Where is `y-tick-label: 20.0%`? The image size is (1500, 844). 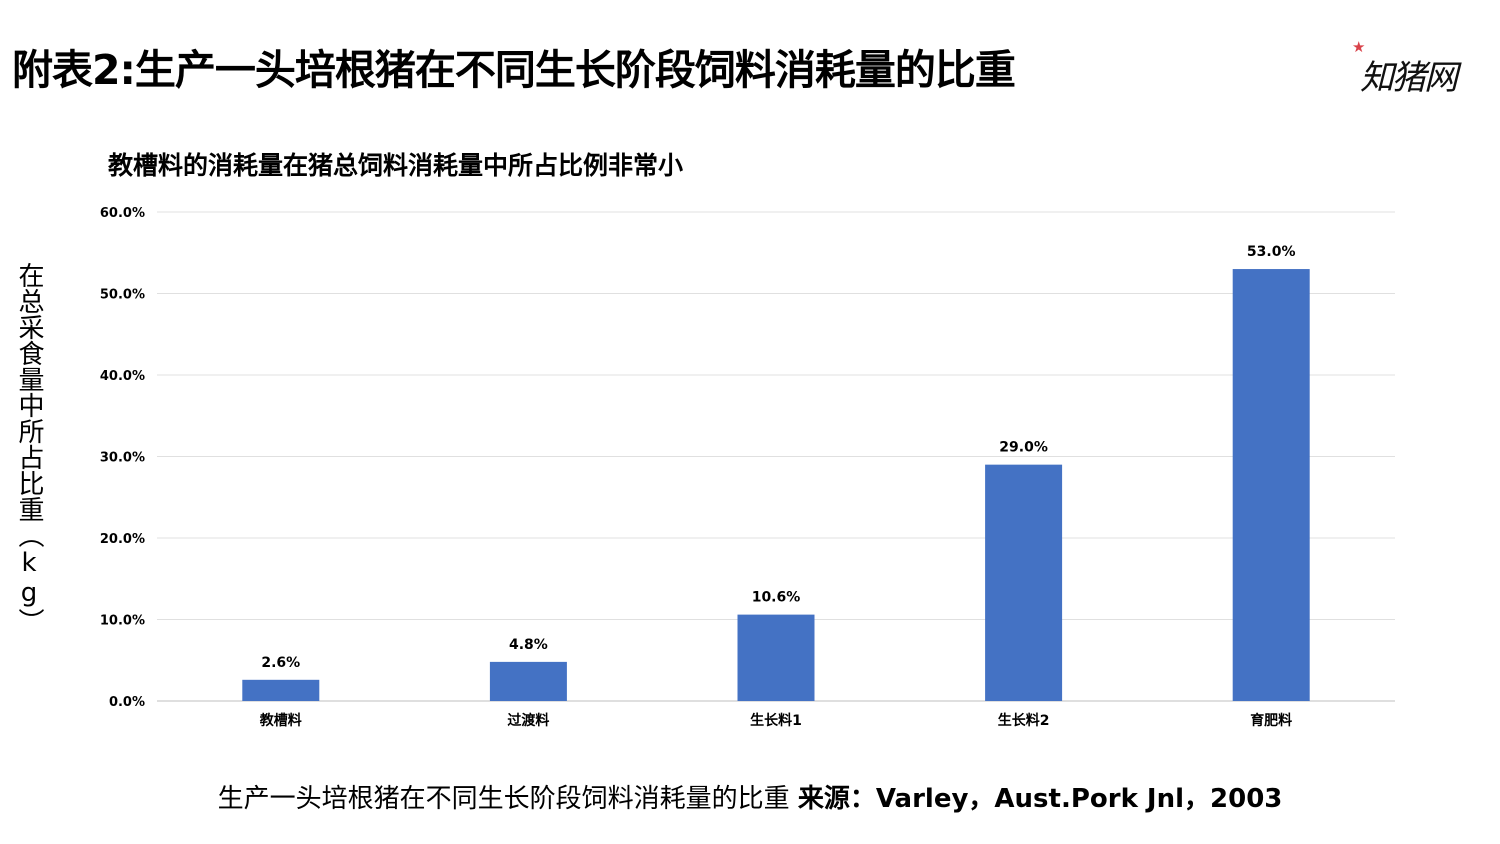 y-tick-label: 20.0% is located at coordinates (122, 539).